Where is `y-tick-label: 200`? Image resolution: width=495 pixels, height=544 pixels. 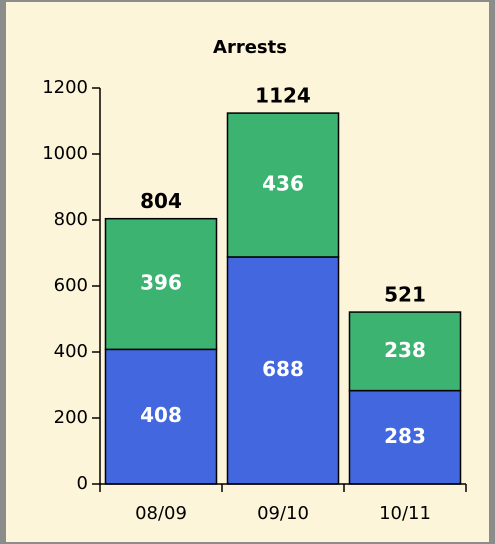 y-tick-label: 200 is located at coordinates (71, 417).